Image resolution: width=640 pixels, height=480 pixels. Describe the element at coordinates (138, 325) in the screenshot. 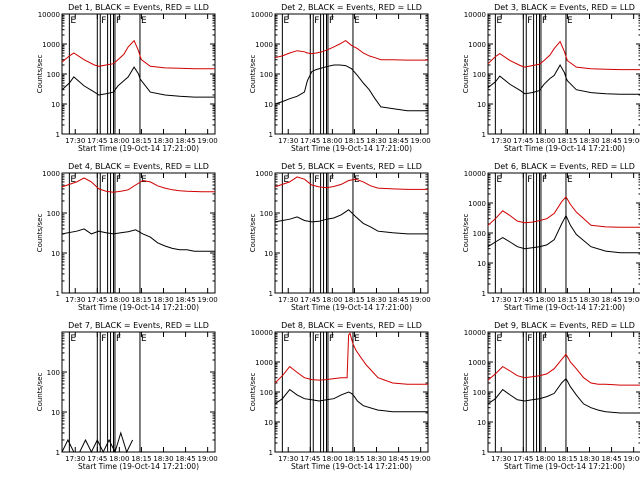

I see `panel-title: Det 7, BLACK = Events, RED = LLD` at that location.